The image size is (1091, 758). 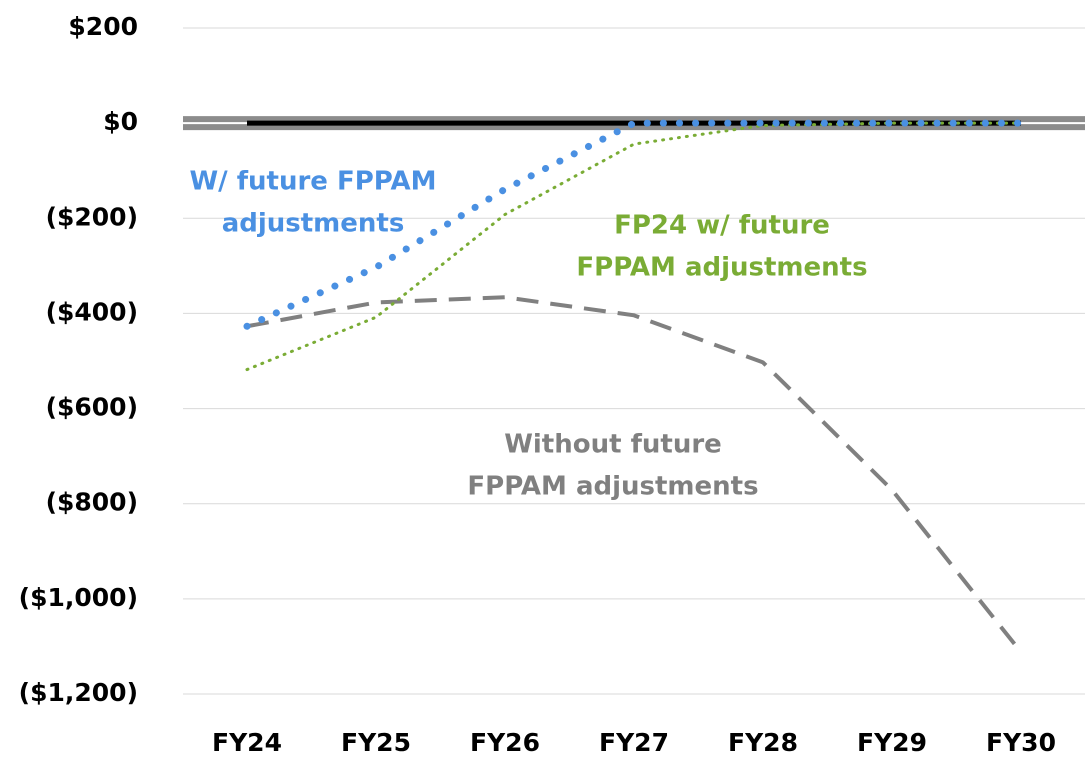 I want to click on y-tick-label: ($200), so click(x=92, y=216).